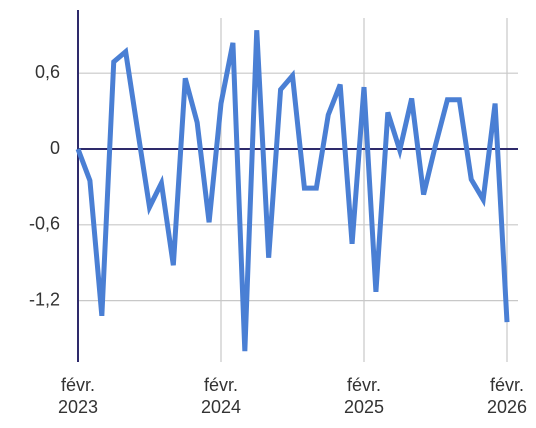  What do you see at coordinates (364, 396) in the screenshot?
I see `x-tick-label: févr. 2025` at bounding box center [364, 396].